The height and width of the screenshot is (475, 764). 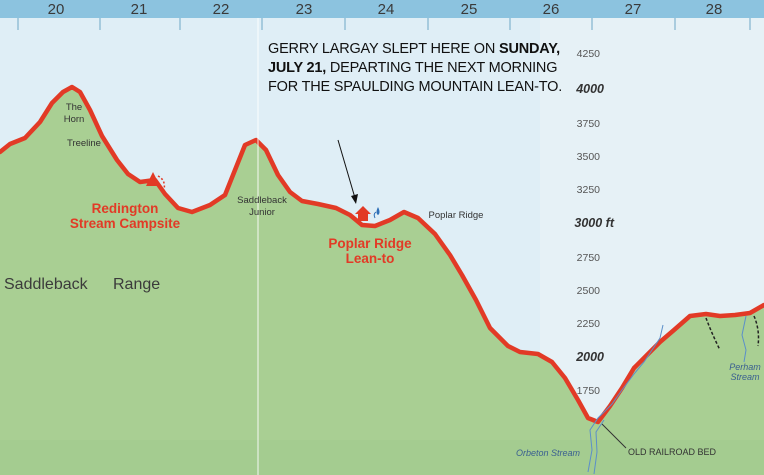 What do you see at coordinates (589, 324) in the screenshot?
I see `elev-2250: 2250` at bounding box center [589, 324].